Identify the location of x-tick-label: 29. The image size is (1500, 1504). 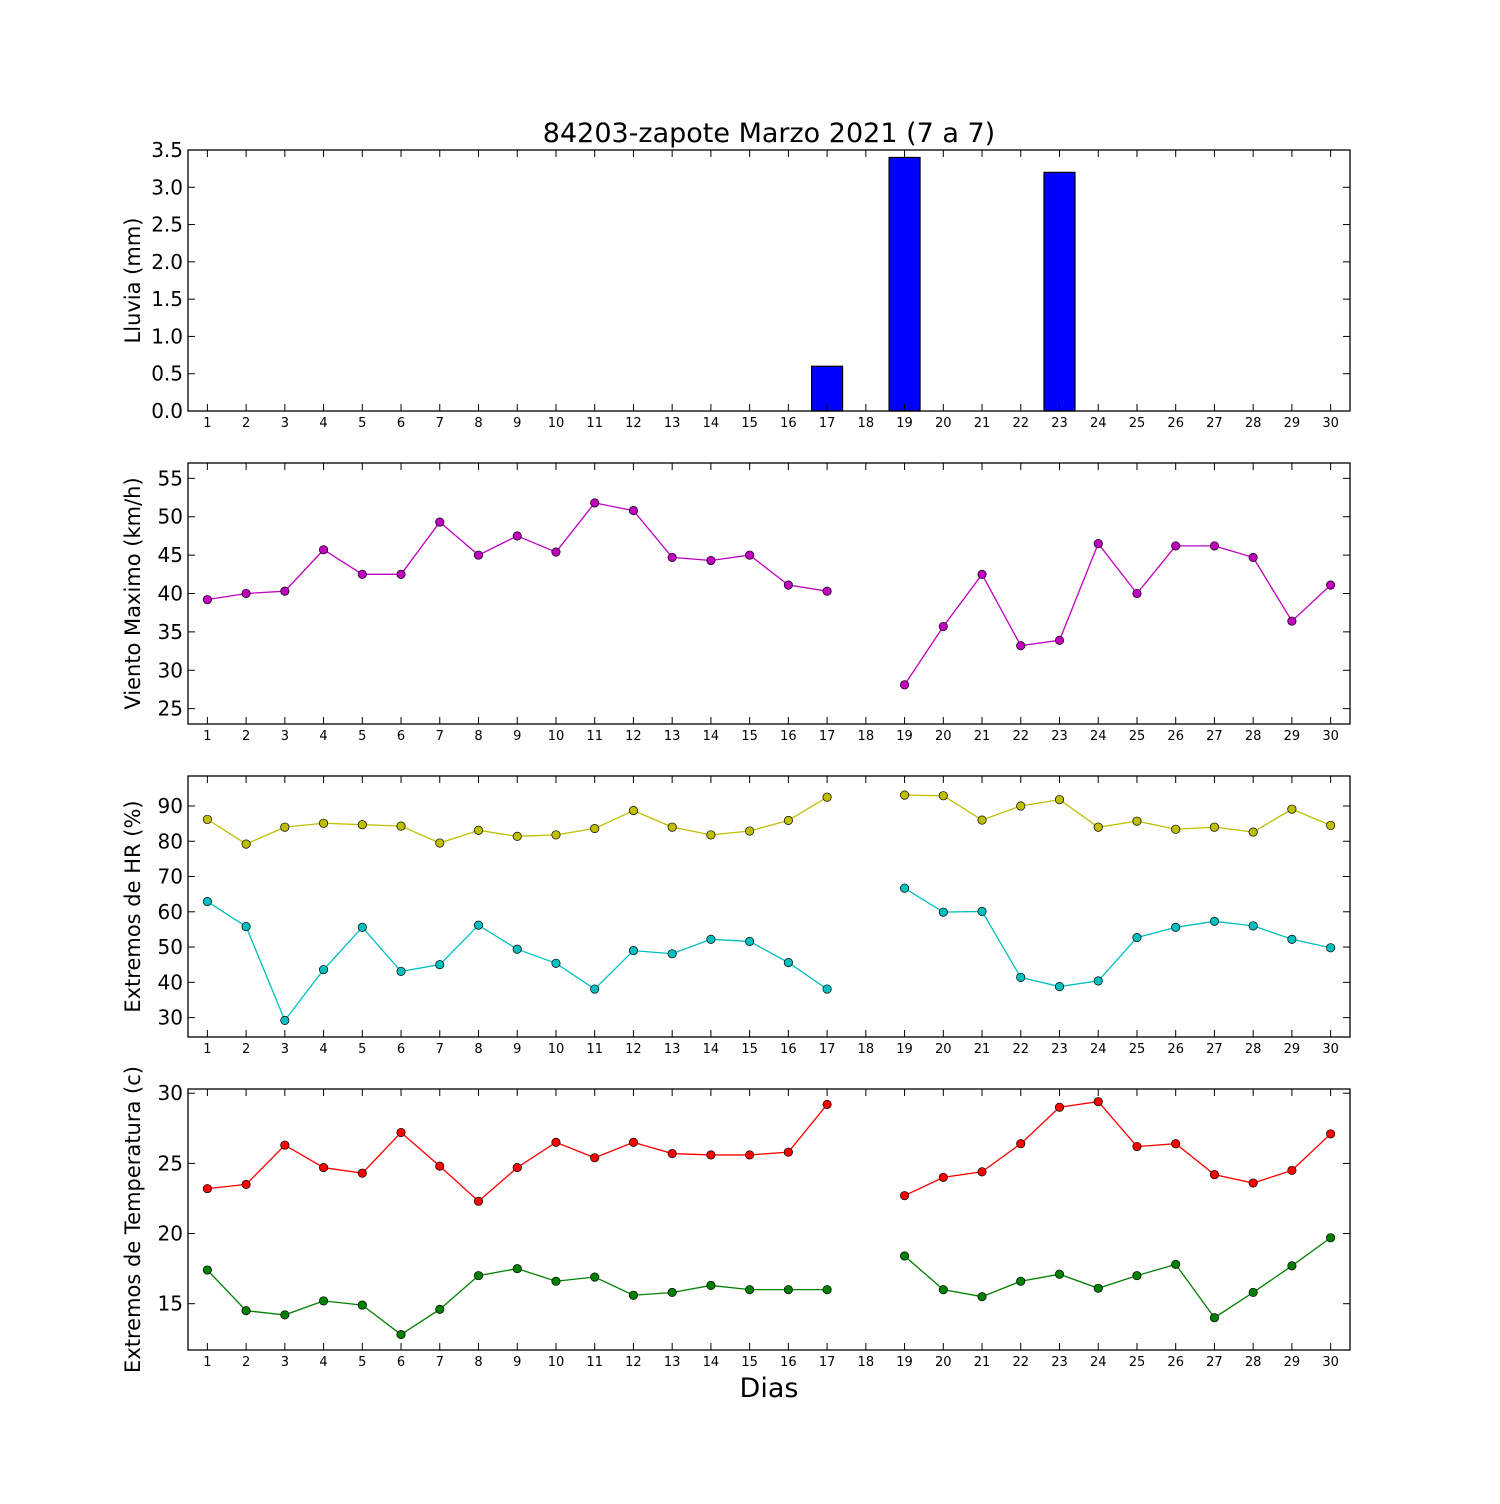
(1292, 1049).